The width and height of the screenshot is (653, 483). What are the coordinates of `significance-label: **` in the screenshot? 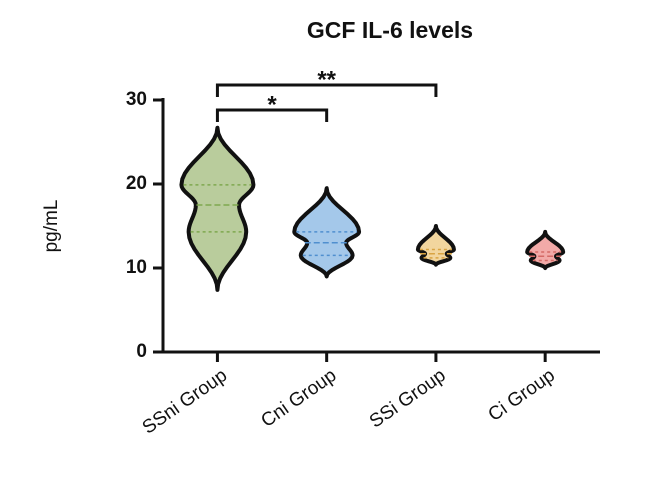 It's located at (326, 79).